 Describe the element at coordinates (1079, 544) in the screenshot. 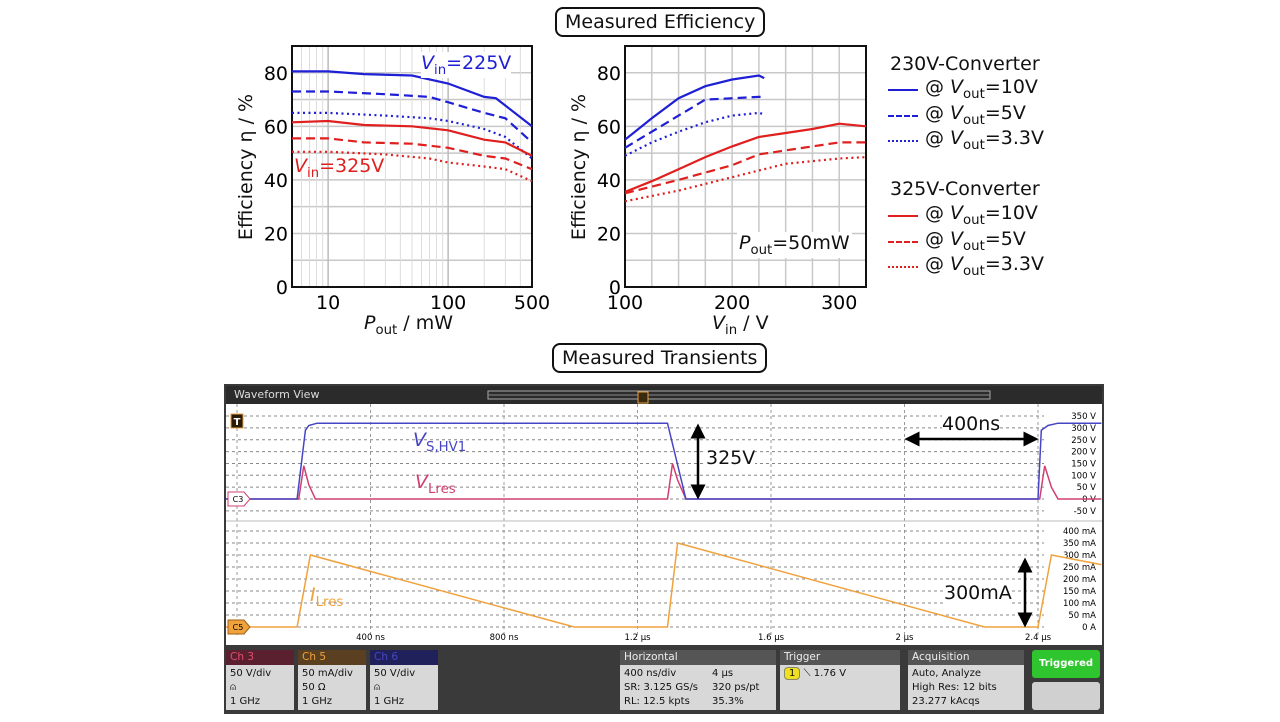

I see `current-axis-label: 350 mA` at that location.